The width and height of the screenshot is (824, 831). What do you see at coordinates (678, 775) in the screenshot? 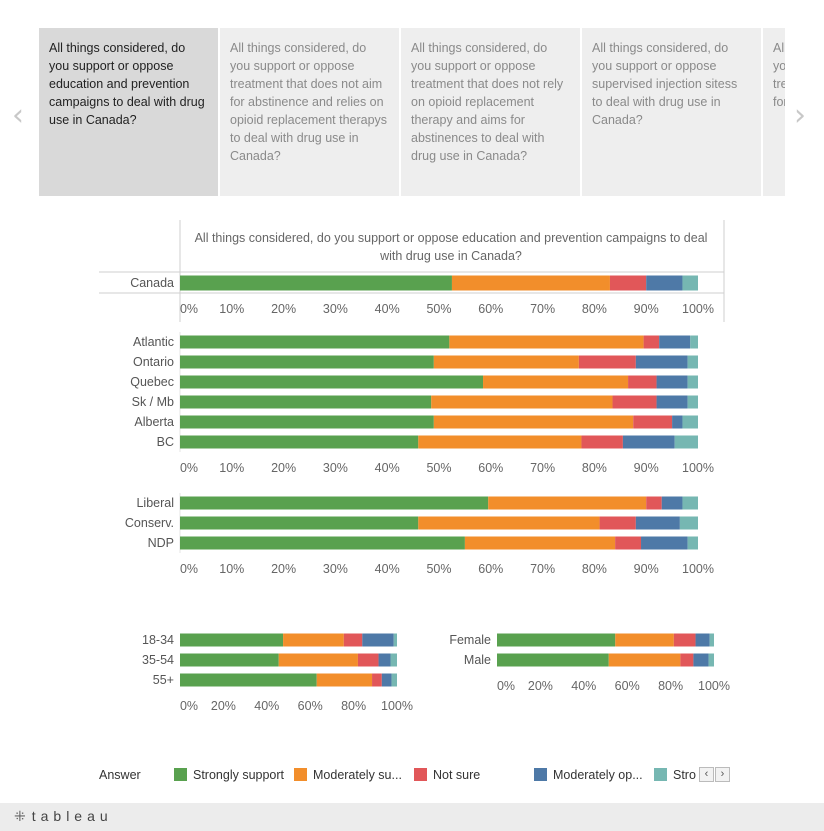
I see `legend-item-strongly-oppose: Stro` at bounding box center [678, 775].